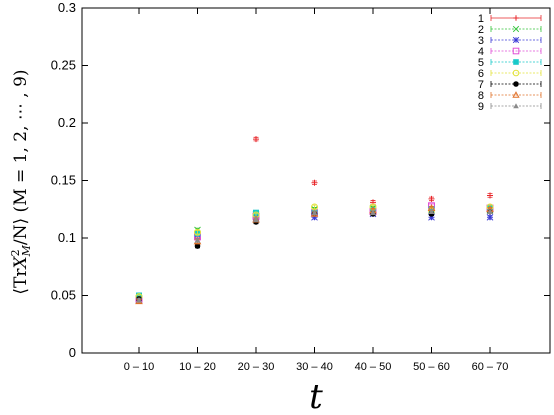 The width and height of the screenshot is (554, 415). What do you see at coordinates (63, 295) in the screenshot?
I see `y-tick-label: 0.05` at bounding box center [63, 295].